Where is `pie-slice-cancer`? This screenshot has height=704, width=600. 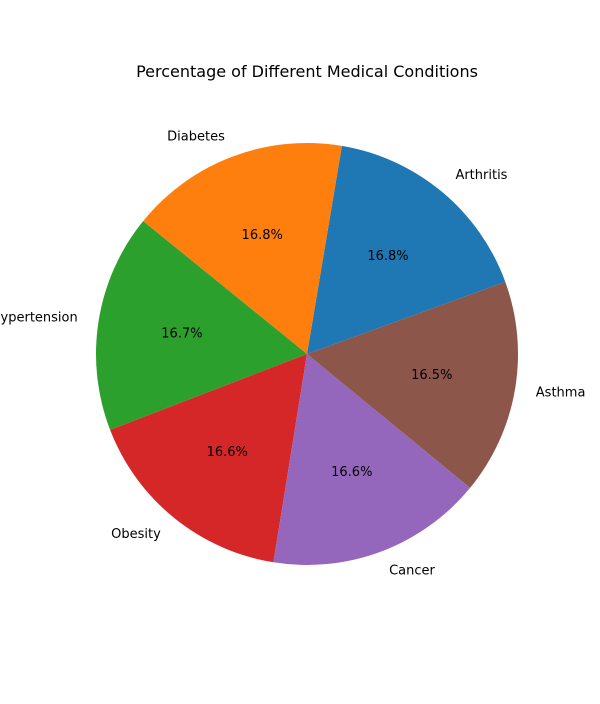 pie-slice-cancer is located at coordinates (372, 459).